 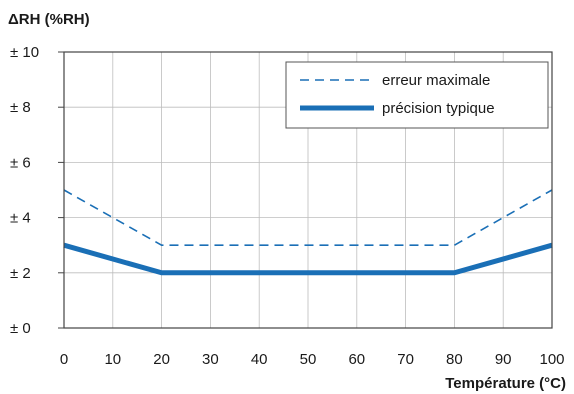 I want to click on legend-box, so click(x=417, y=95).